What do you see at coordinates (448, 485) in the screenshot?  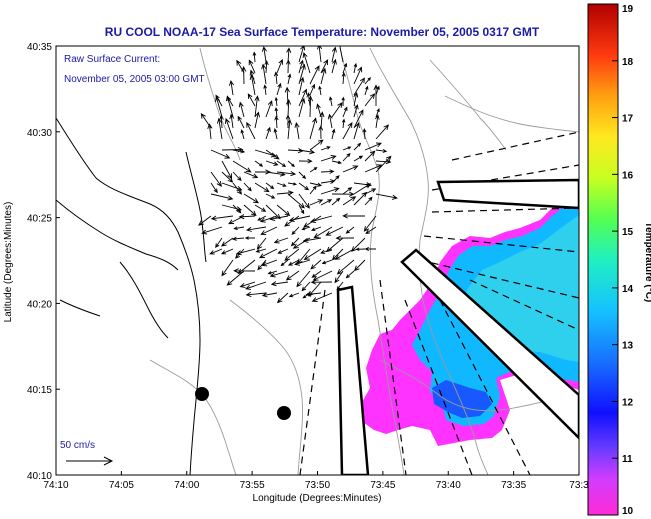 I see `x-tick-label: 73:40` at bounding box center [448, 485].